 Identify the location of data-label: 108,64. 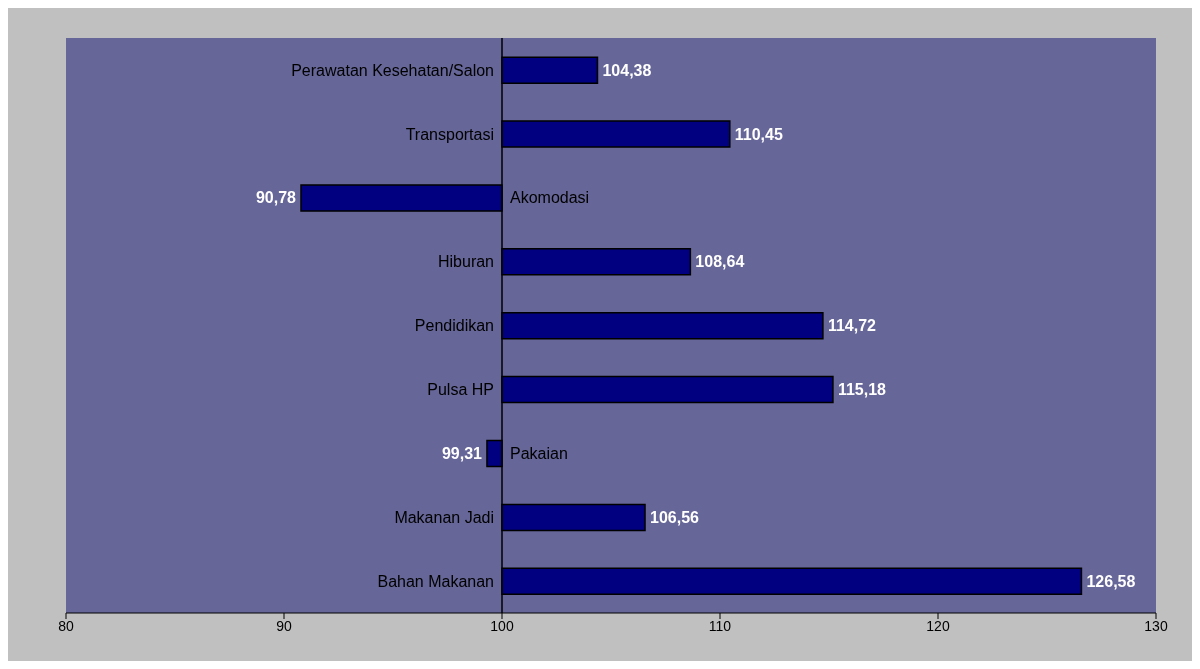
(720, 262).